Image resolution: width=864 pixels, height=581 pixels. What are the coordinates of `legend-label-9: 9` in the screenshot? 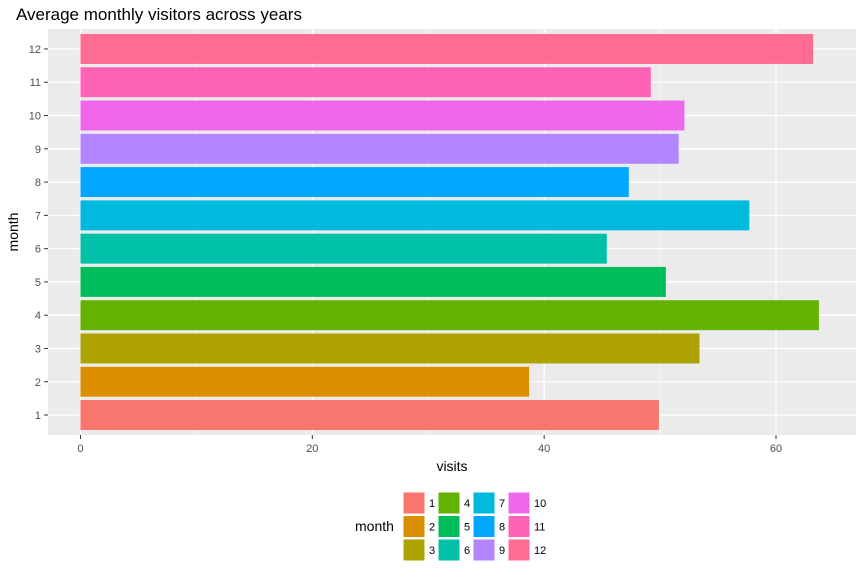 It's located at (502, 551).